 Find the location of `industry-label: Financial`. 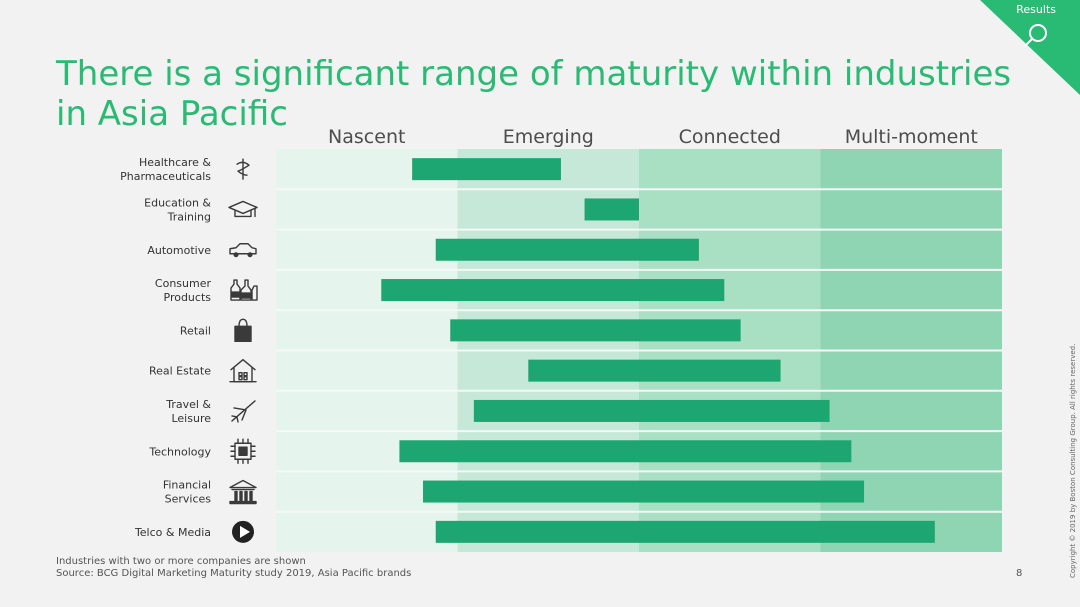

industry-label: Financial is located at coordinates (187, 485).